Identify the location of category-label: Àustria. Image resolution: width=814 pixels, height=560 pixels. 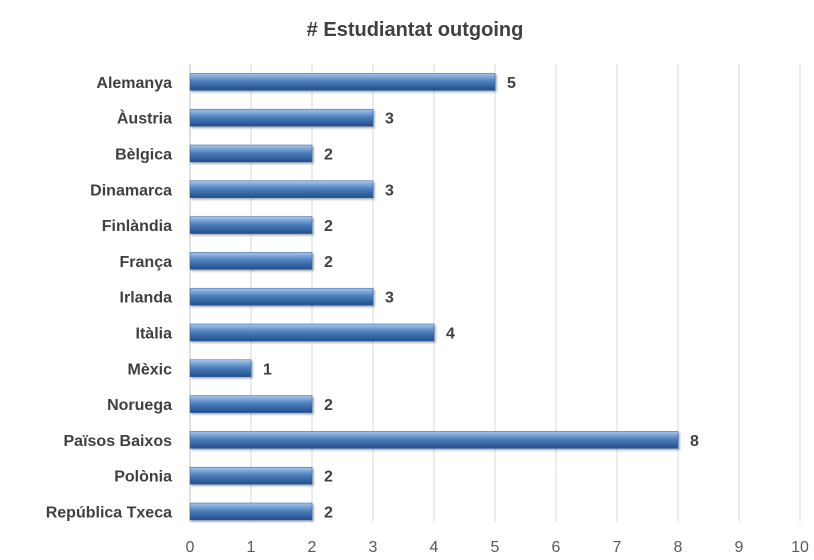
(144, 118).